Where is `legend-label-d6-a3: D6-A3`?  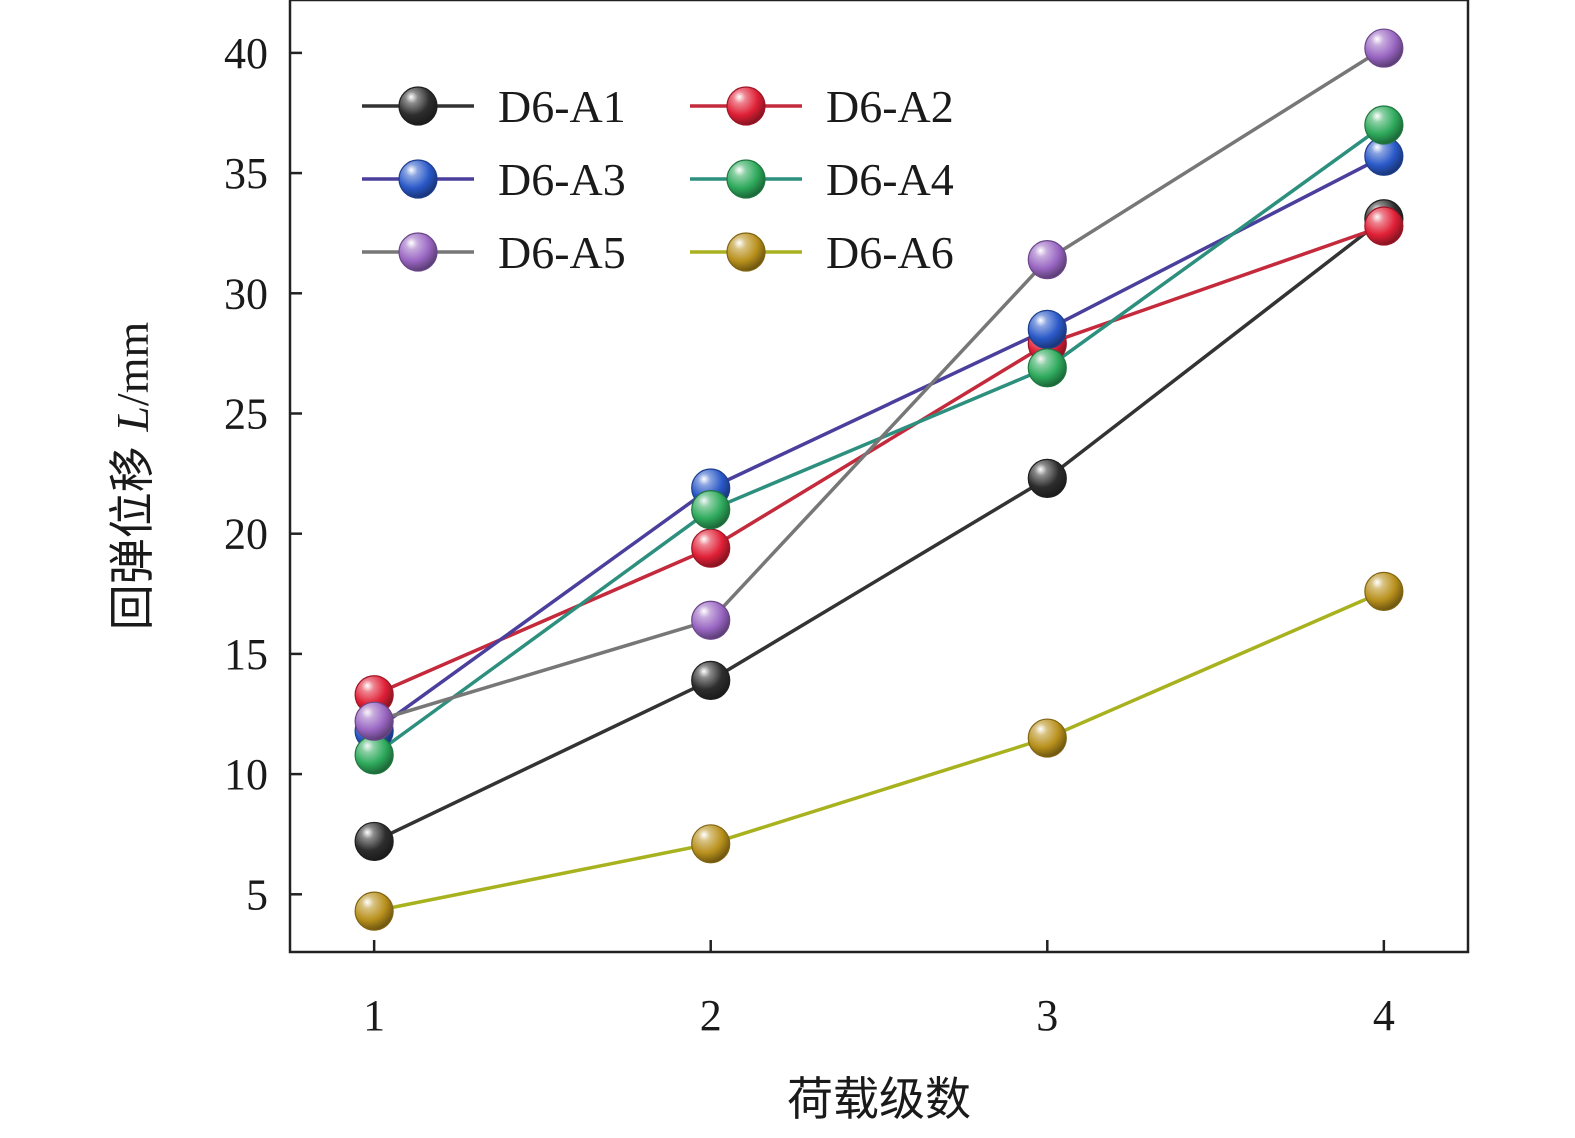 legend-label-d6-a3: D6-A3 is located at coordinates (562, 179).